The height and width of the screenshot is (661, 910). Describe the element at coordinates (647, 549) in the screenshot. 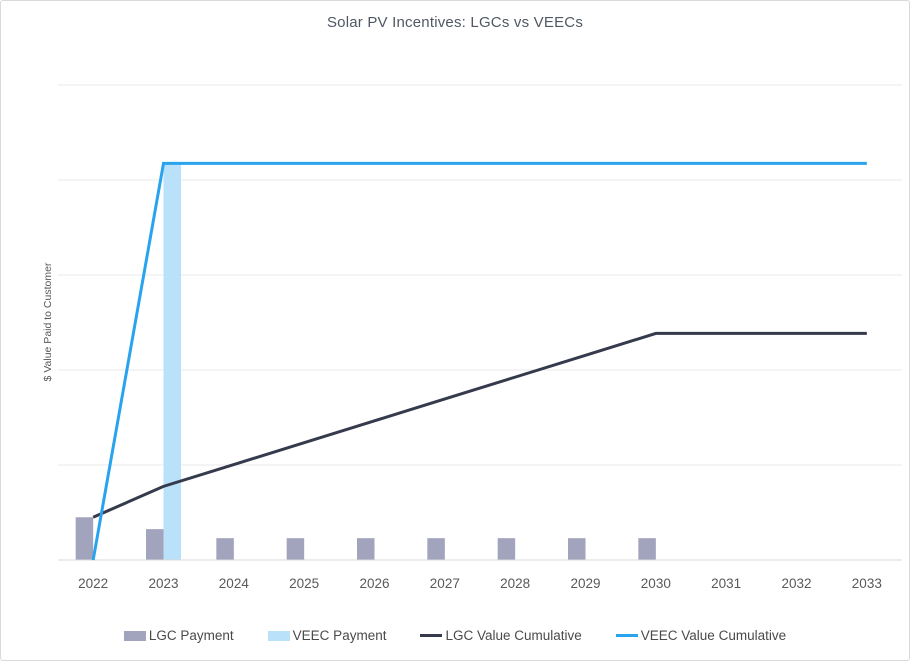

I see `bar-lgc-payment-2030` at that location.